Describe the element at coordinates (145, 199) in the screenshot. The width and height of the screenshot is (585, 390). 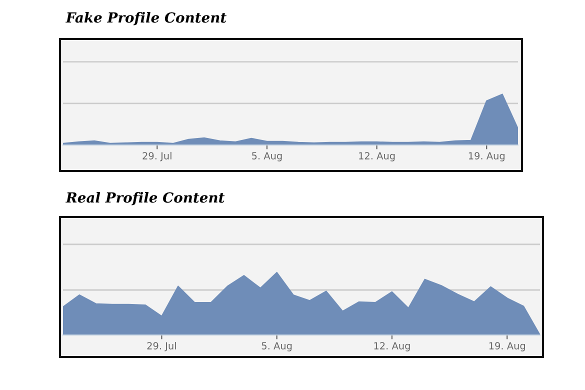
I see `chart-title: Real Profile Content` at that location.